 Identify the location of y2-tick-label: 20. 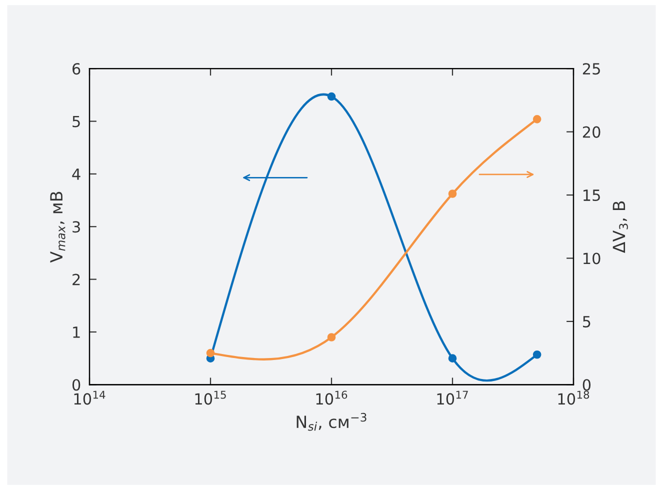
(591, 132).